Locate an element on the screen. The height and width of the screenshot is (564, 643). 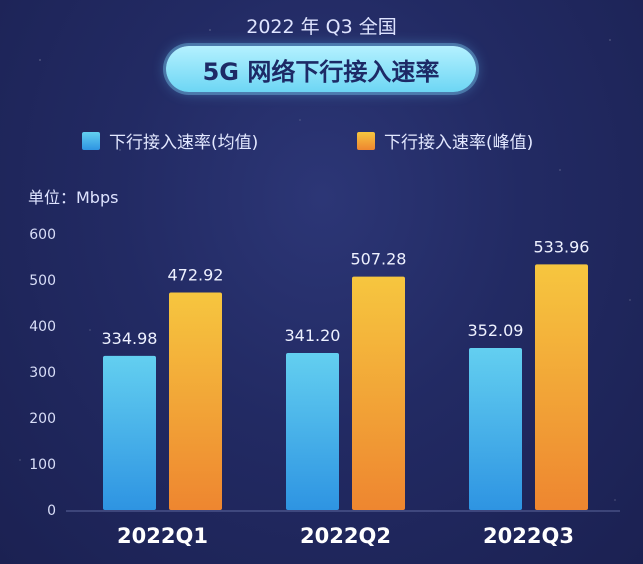
legend-label-peak: 下行接入速率(峰值) is located at coordinates (459, 143).